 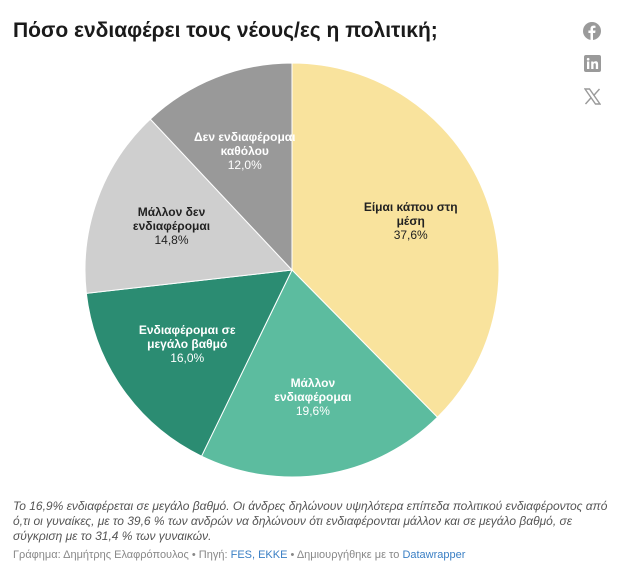 I want to click on slice-value: 16,0%, so click(x=187, y=358).